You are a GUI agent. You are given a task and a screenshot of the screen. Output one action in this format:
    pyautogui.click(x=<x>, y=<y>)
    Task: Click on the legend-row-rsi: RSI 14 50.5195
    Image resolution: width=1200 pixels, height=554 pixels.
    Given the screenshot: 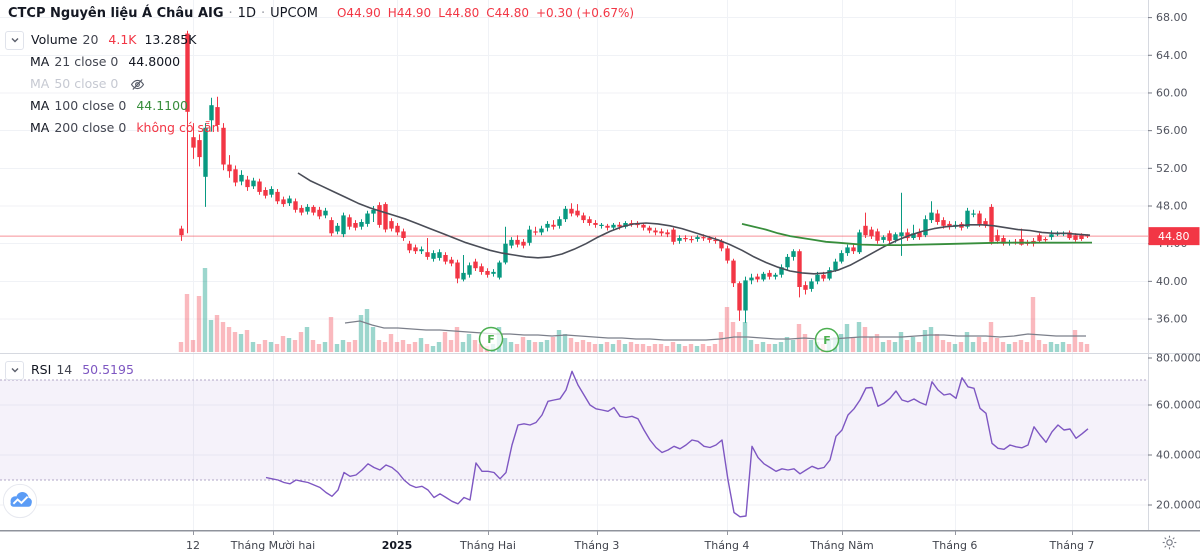 What is the action you would take?
    pyautogui.click(x=69, y=370)
    